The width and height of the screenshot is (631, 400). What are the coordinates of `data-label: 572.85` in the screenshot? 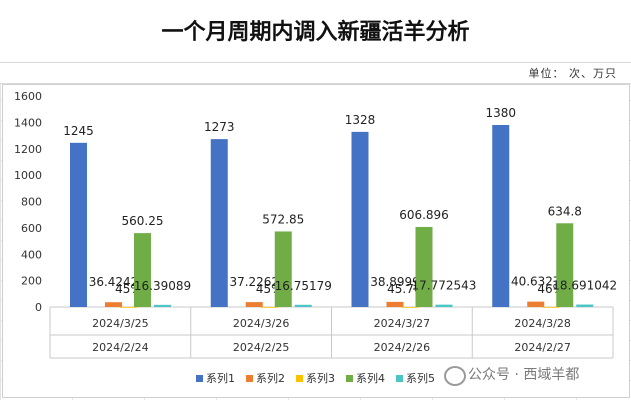 It's located at (283, 219).